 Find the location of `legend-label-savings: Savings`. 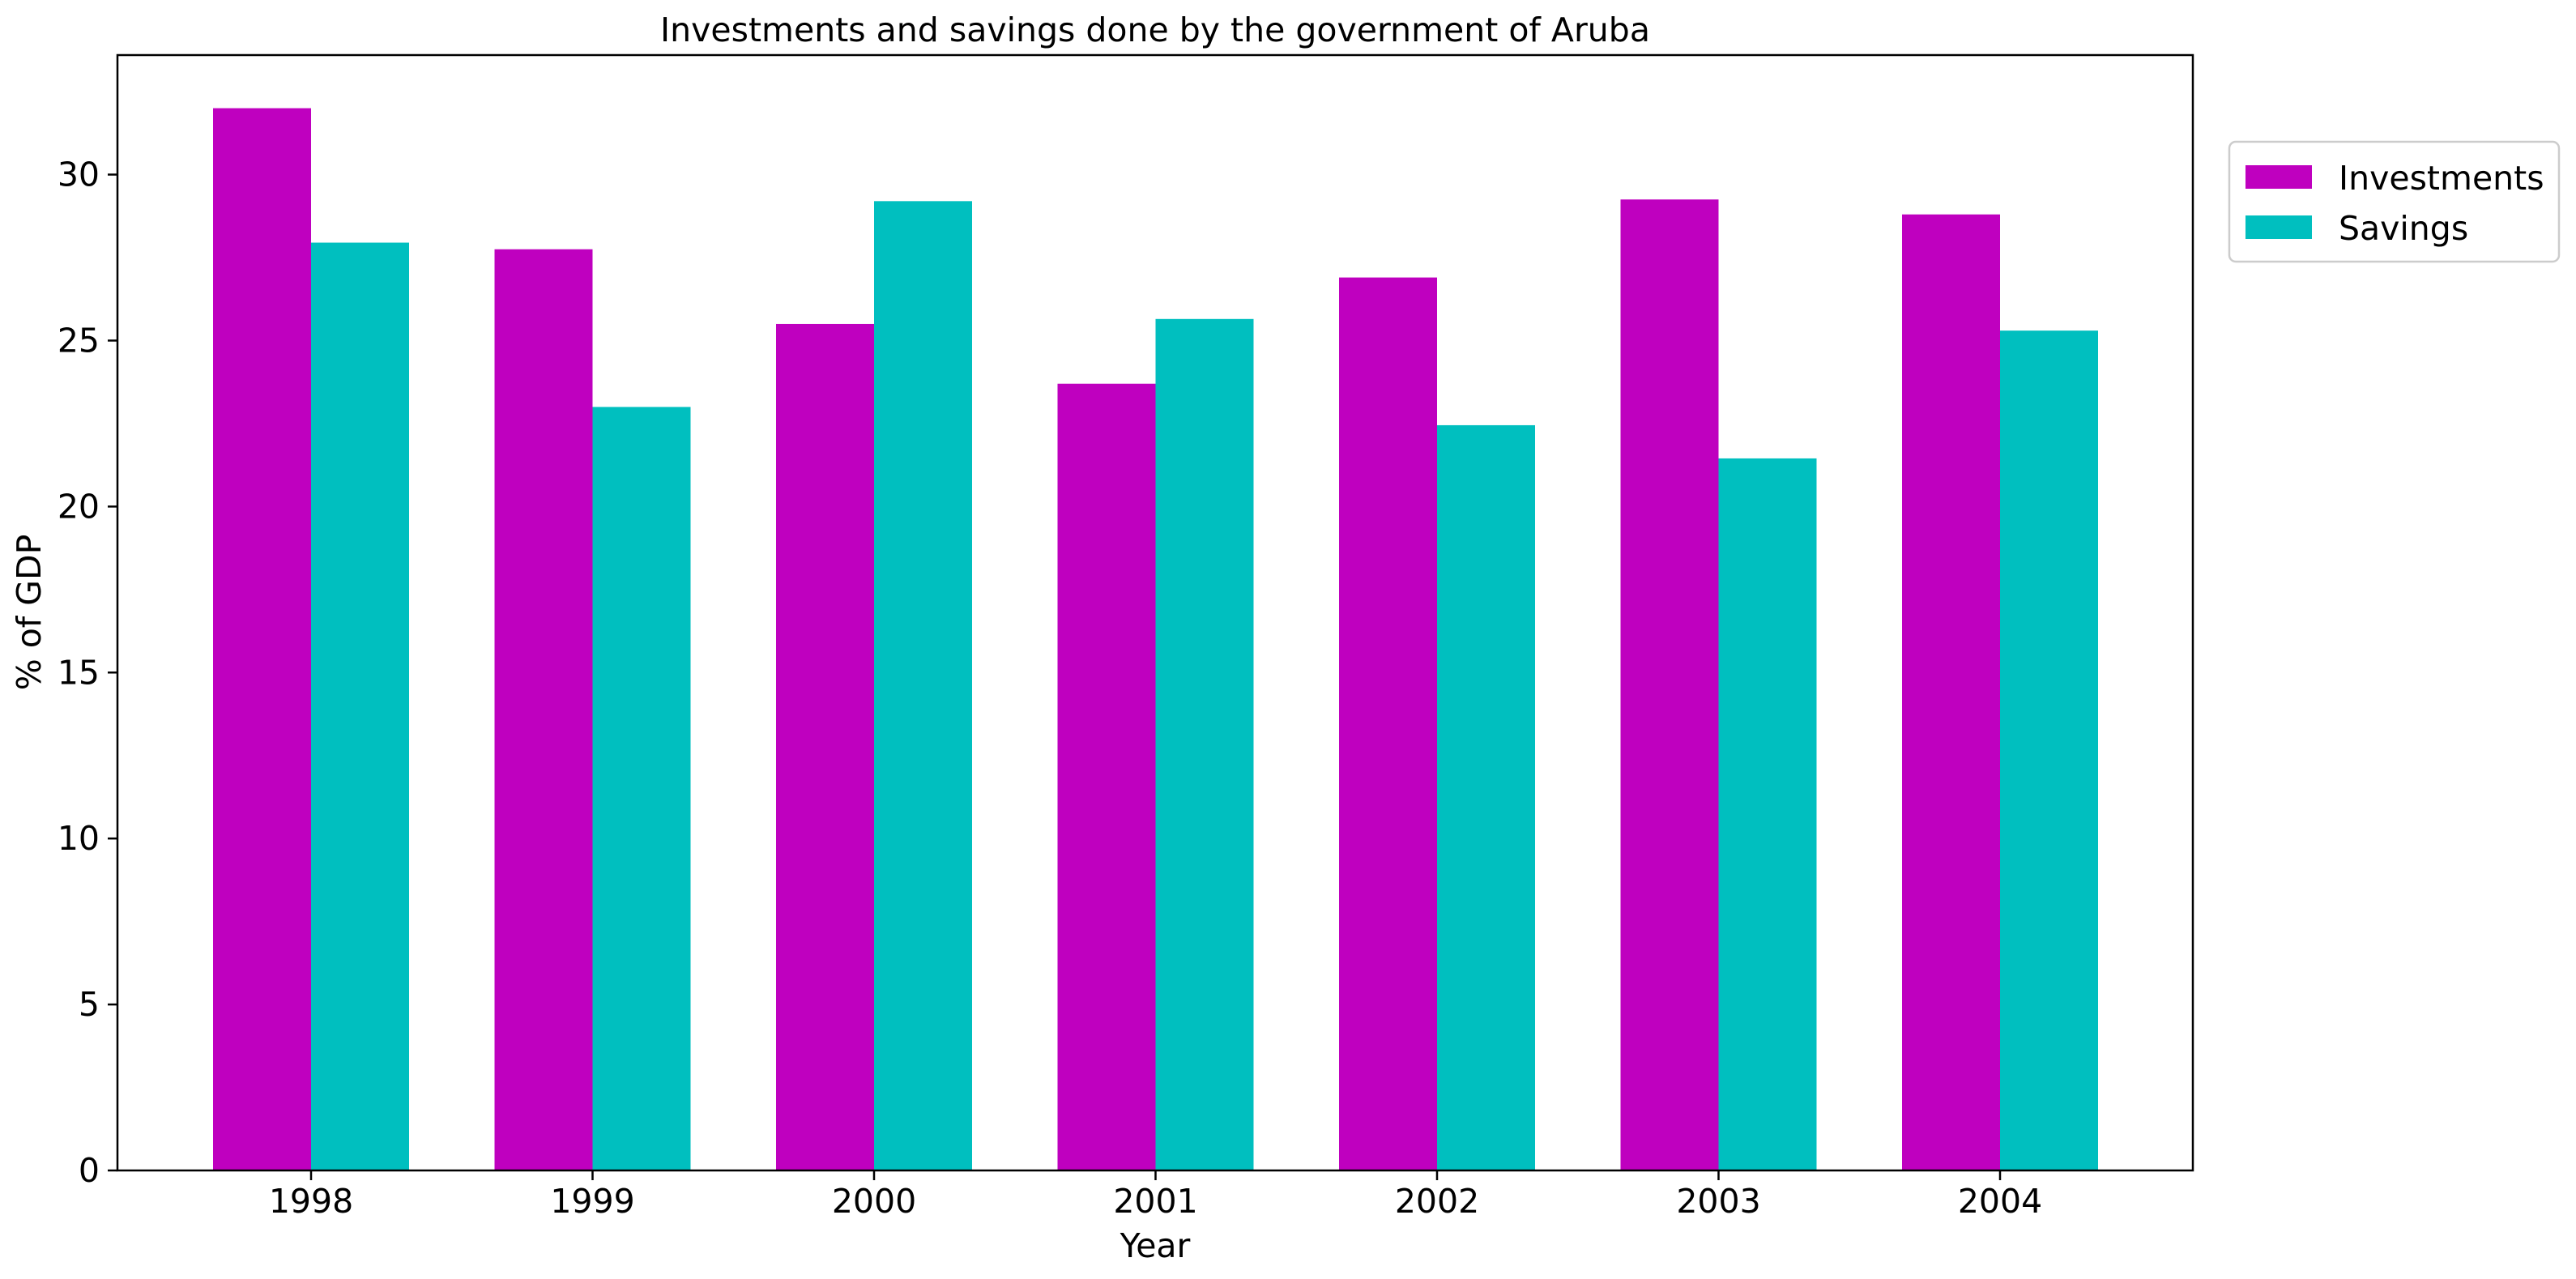

legend-label-savings: Savings is located at coordinates (2404, 228).